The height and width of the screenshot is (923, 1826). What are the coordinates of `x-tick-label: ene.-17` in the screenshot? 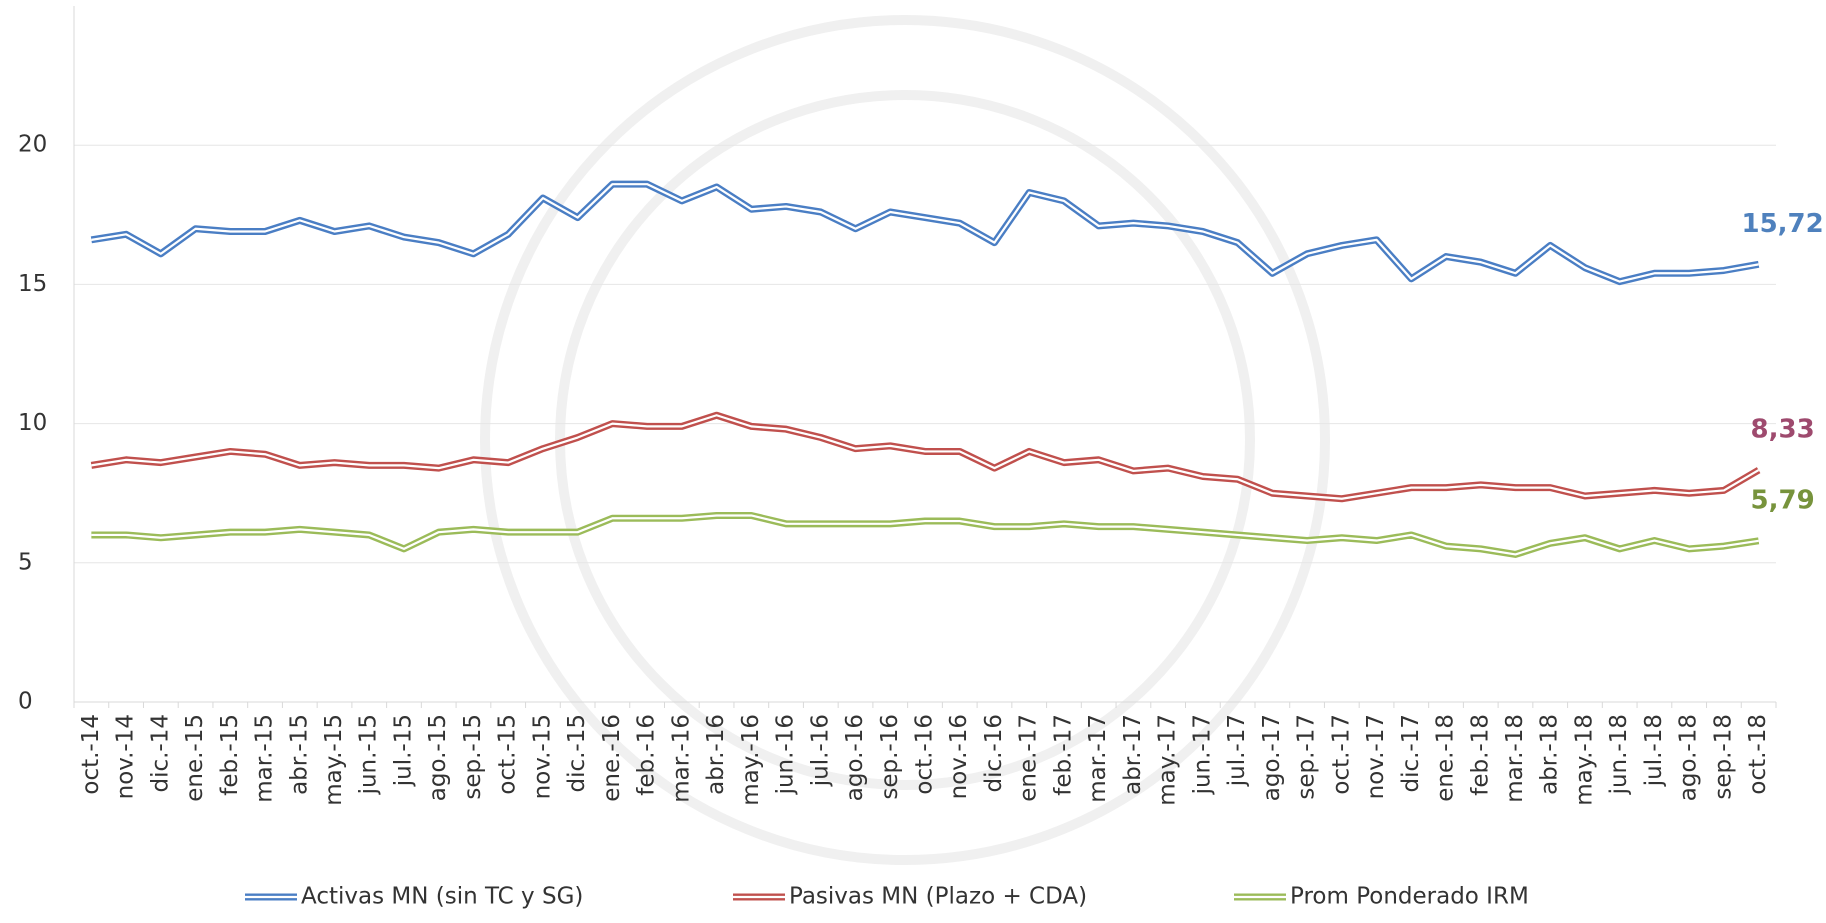 It's located at (1029, 758).